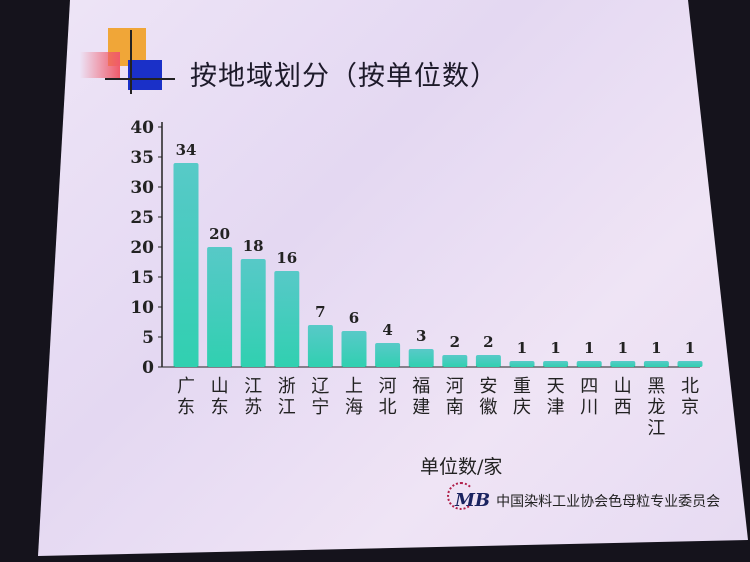 Image resolution: width=750 pixels, height=562 pixels. I want to click on x-tick-label: 安, so click(488, 386).